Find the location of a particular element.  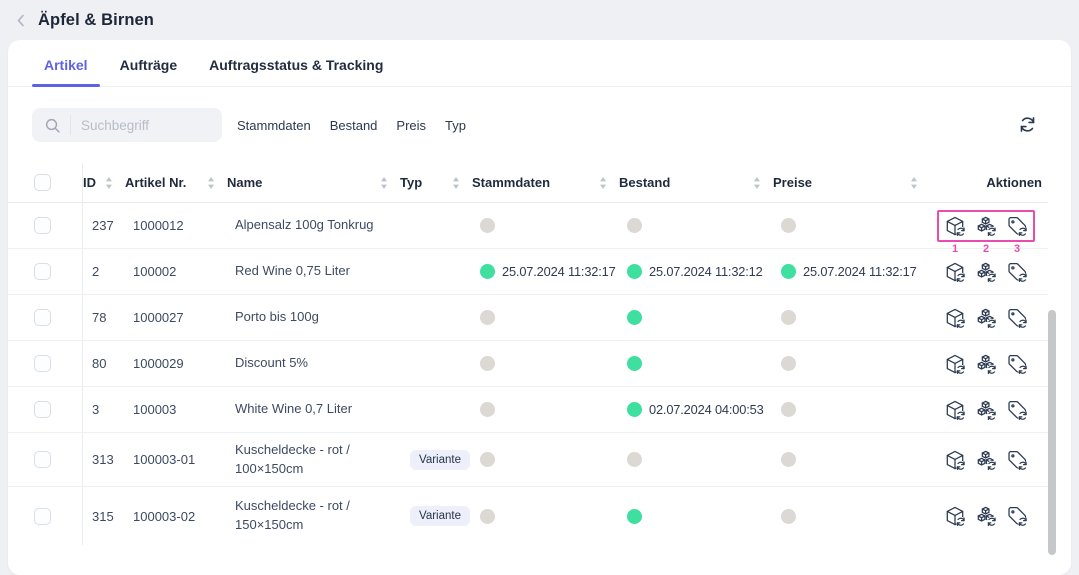

column-header-name: Name is located at coordinates (313, 182).